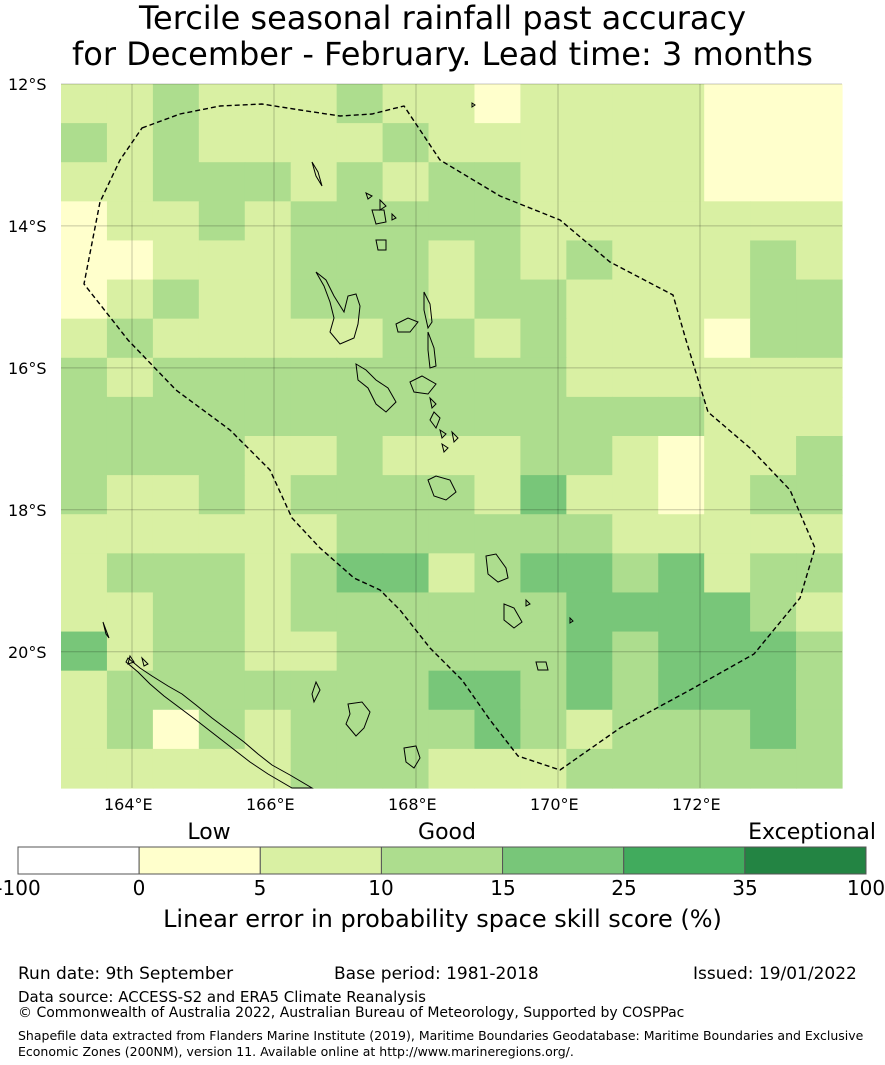 The image size is (885, 1065). Describe the element at coordinates (27, 84) in the screenshot. I see `lat-label-12s: 12°S` at that location.